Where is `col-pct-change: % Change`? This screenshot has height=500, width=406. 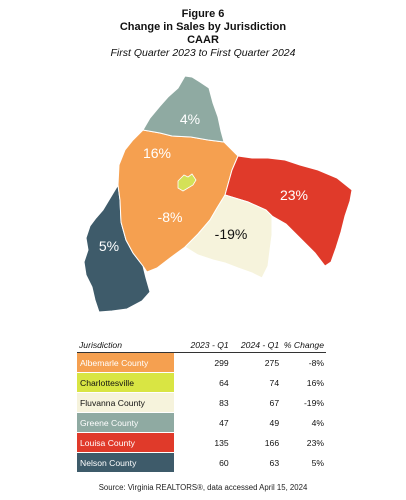 col-pct-change: % Change is located at coordinates (303, 345).